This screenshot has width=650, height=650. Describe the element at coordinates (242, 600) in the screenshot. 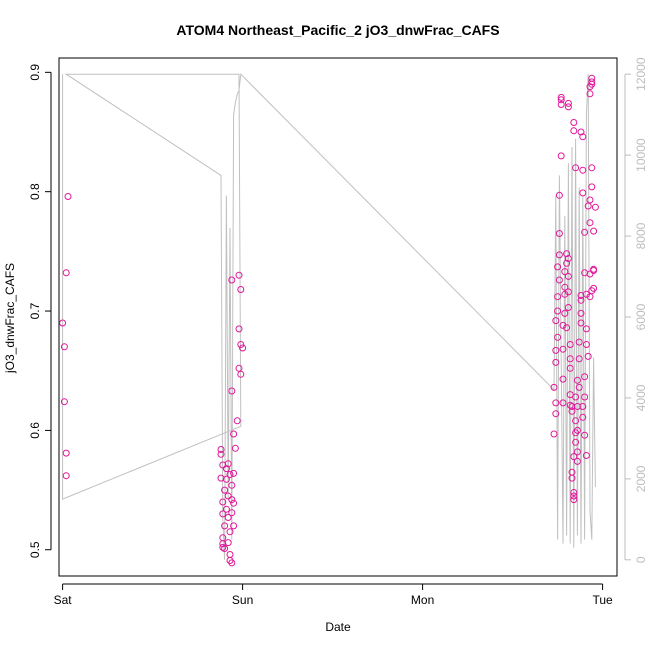

I see `x-tick-label: Sun` at that location.